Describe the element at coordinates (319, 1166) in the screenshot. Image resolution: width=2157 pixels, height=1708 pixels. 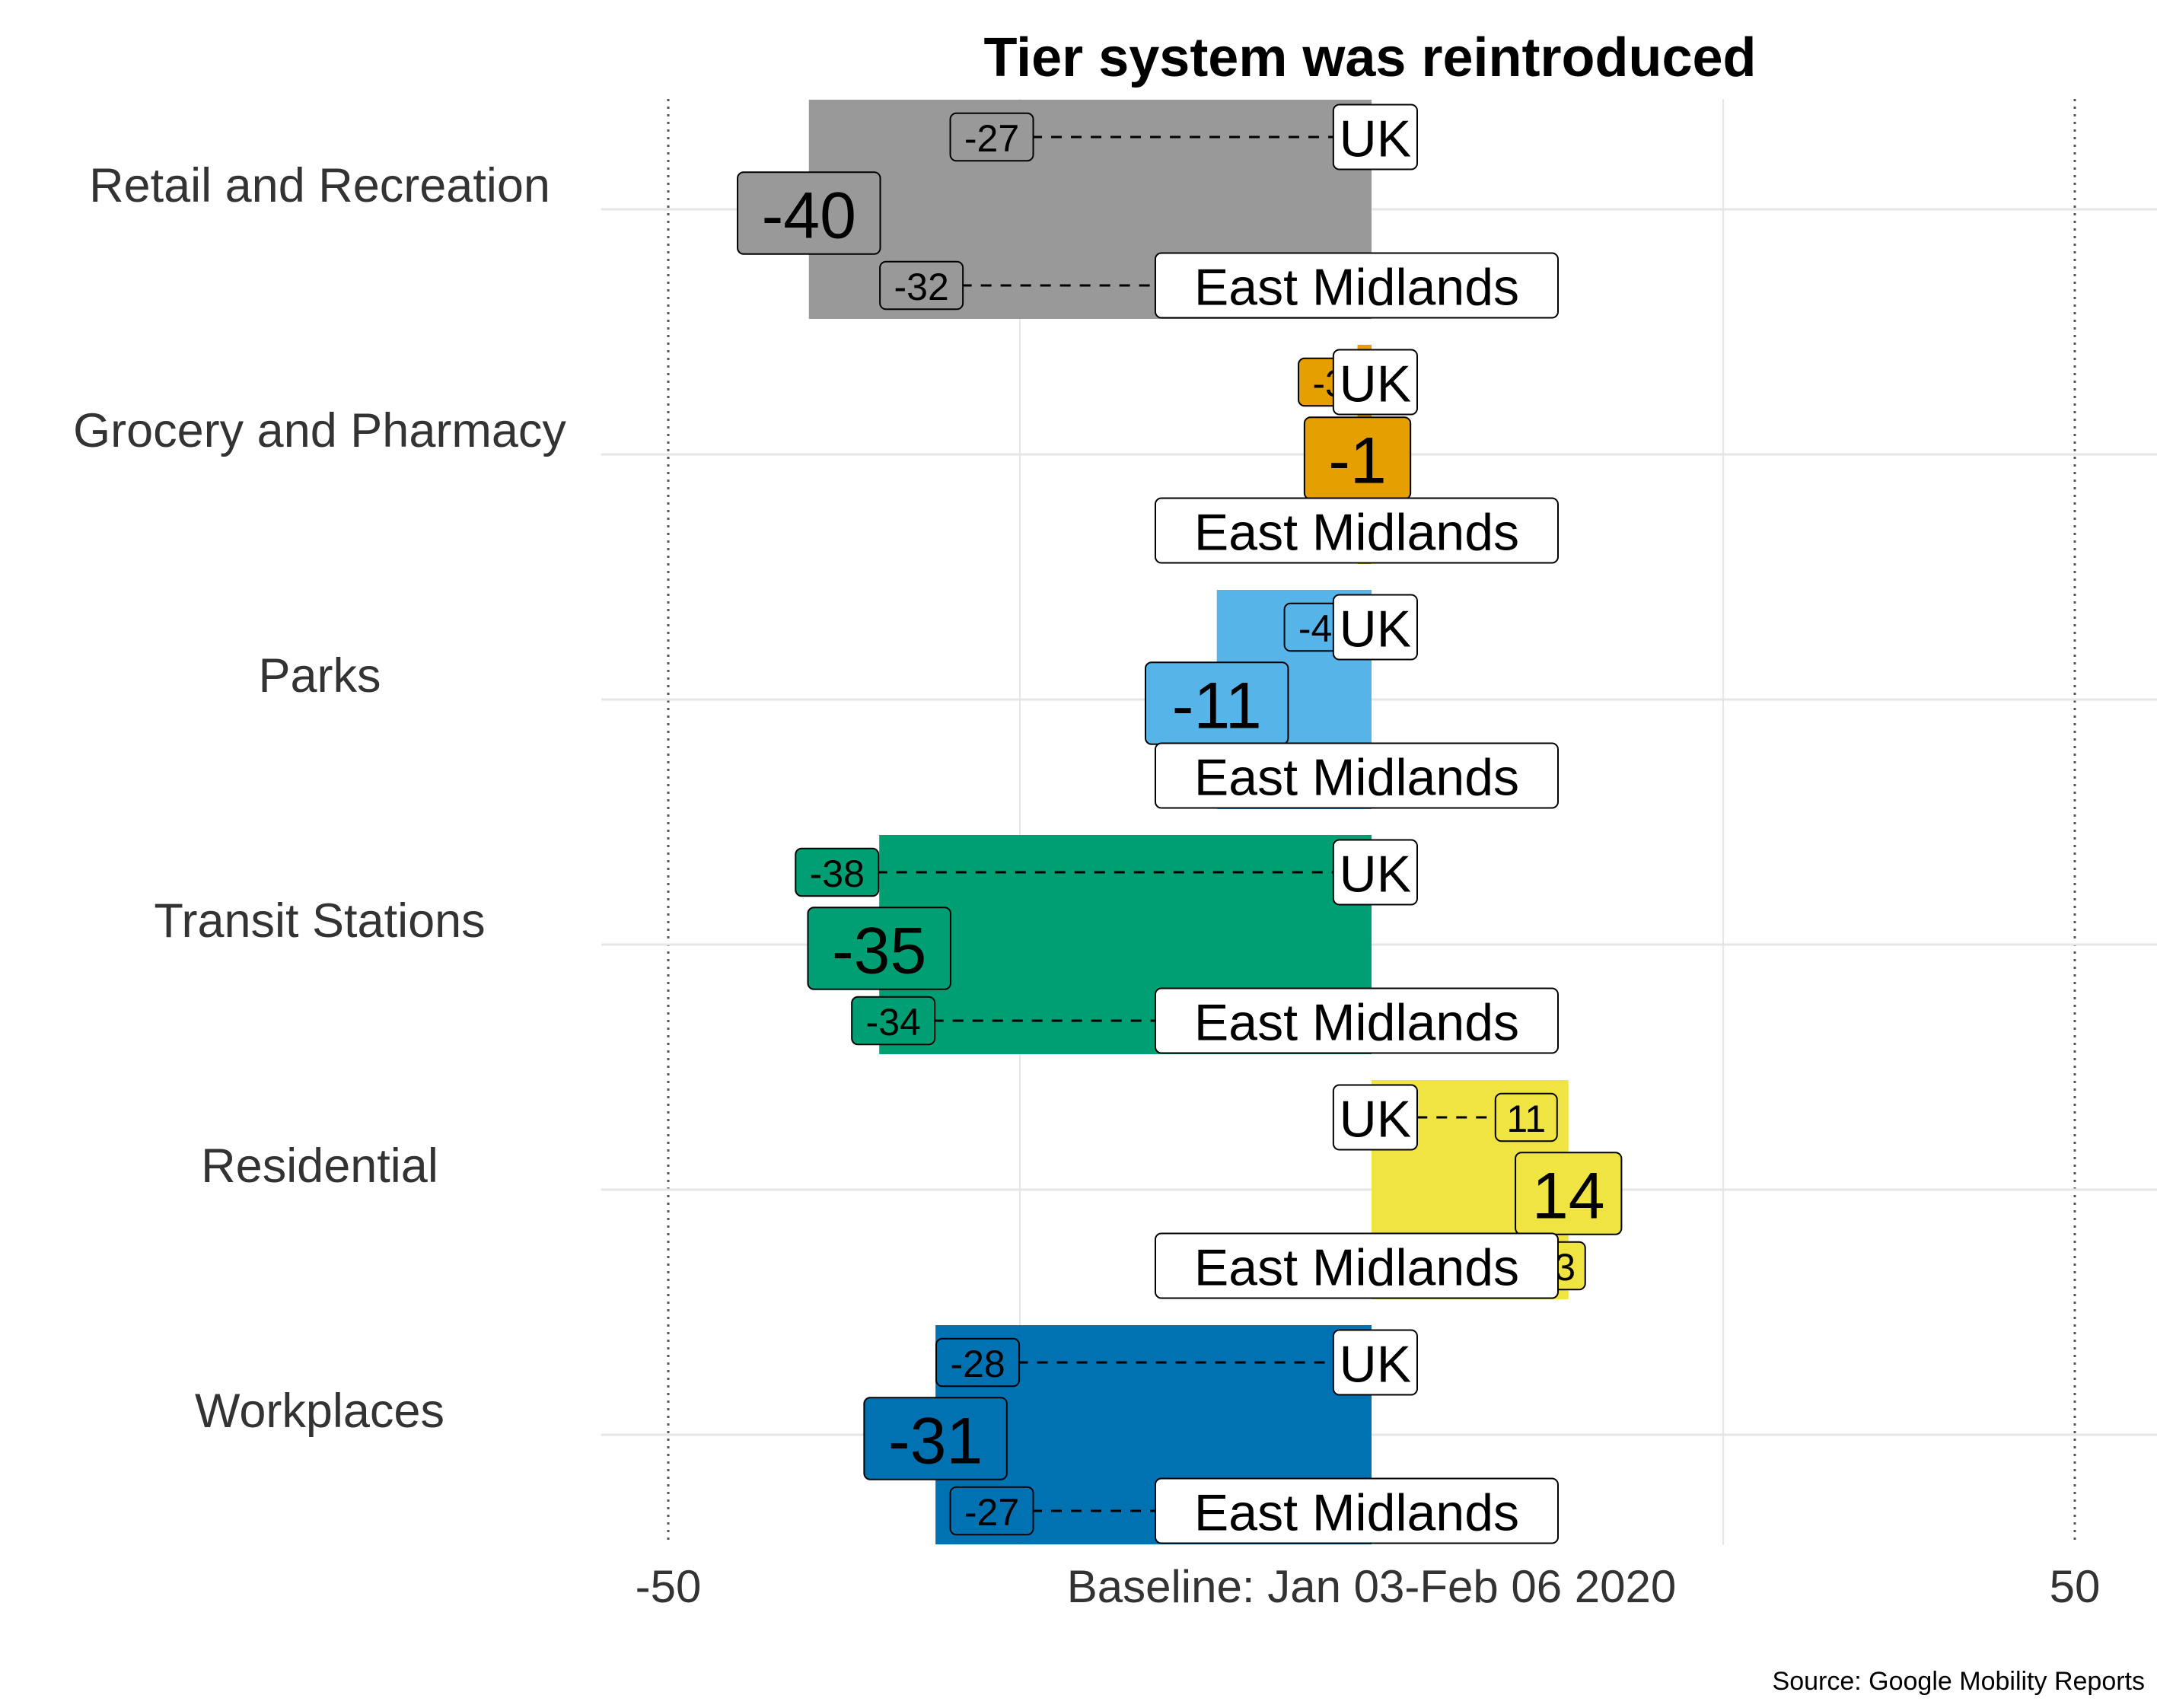
I see `category-label: Residential` at that location.